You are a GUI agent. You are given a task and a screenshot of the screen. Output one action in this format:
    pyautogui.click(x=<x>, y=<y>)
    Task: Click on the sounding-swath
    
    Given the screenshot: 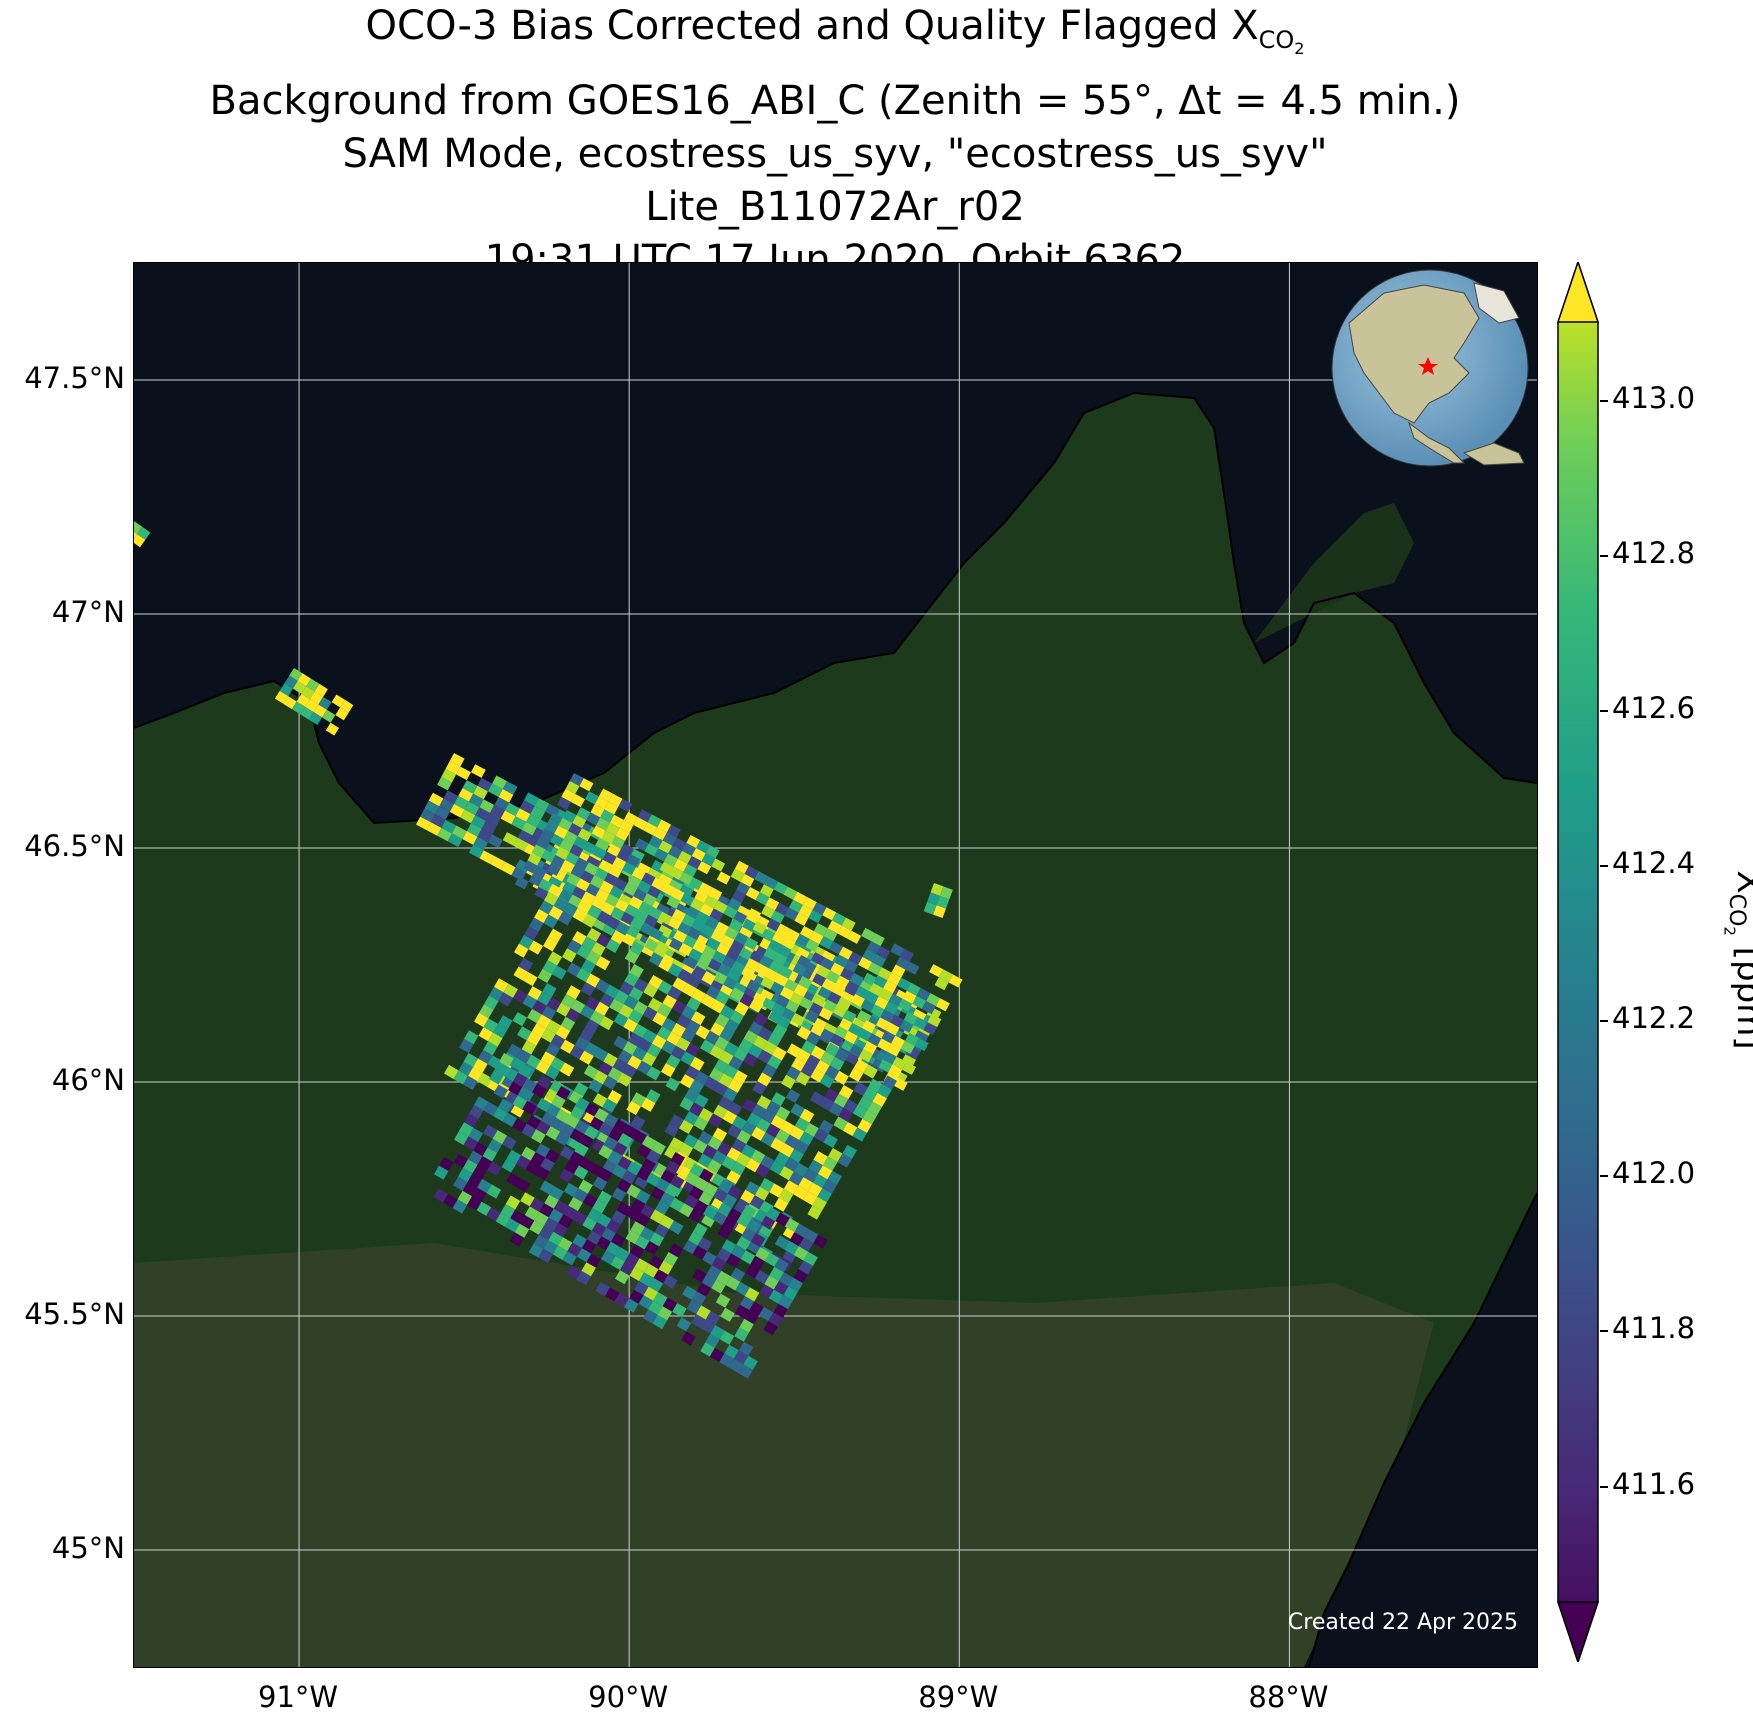 What is the action you would take?
    pyautogui.click(x=938, y=901)
    